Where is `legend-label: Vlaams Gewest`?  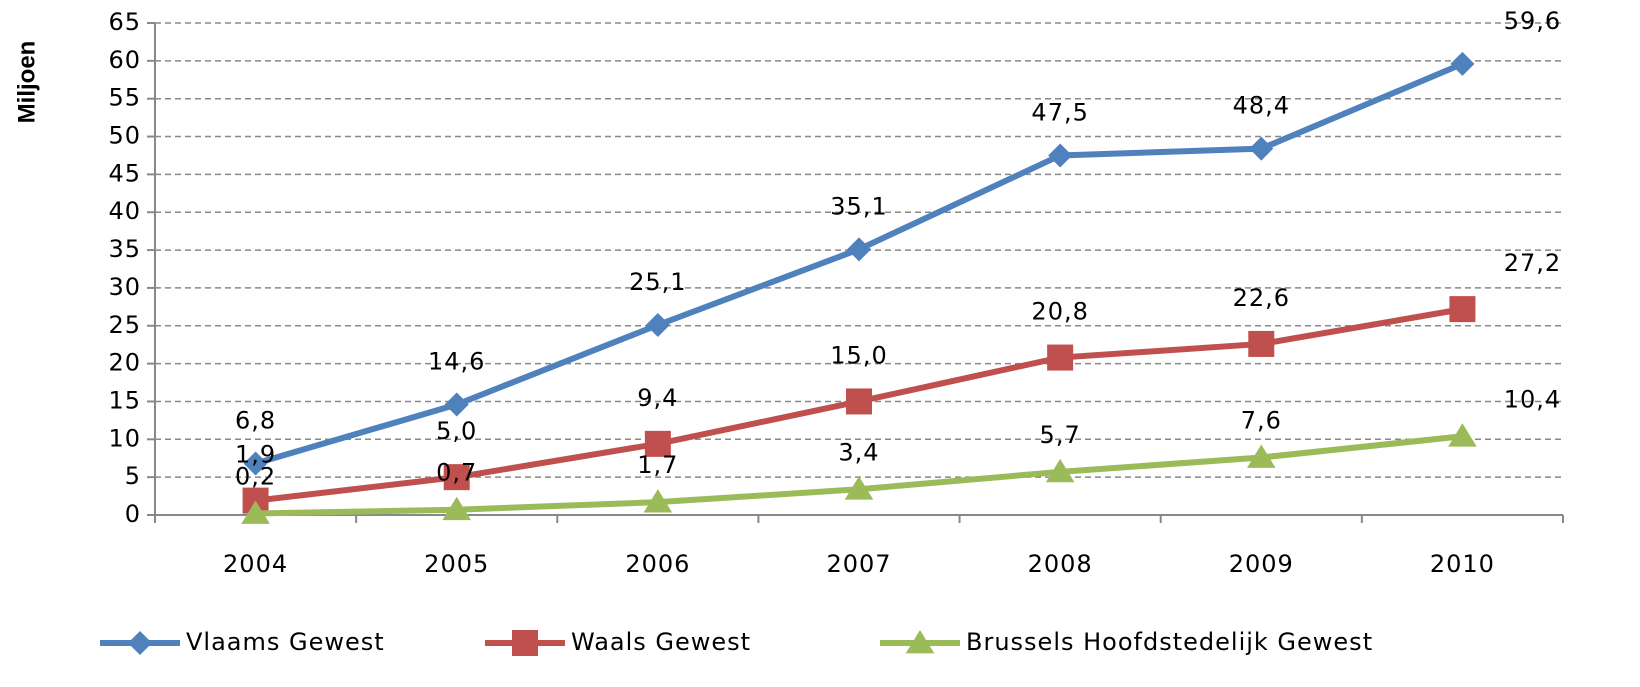
legend-label: Vlaams Gewest is located at coordinates (285, 642).